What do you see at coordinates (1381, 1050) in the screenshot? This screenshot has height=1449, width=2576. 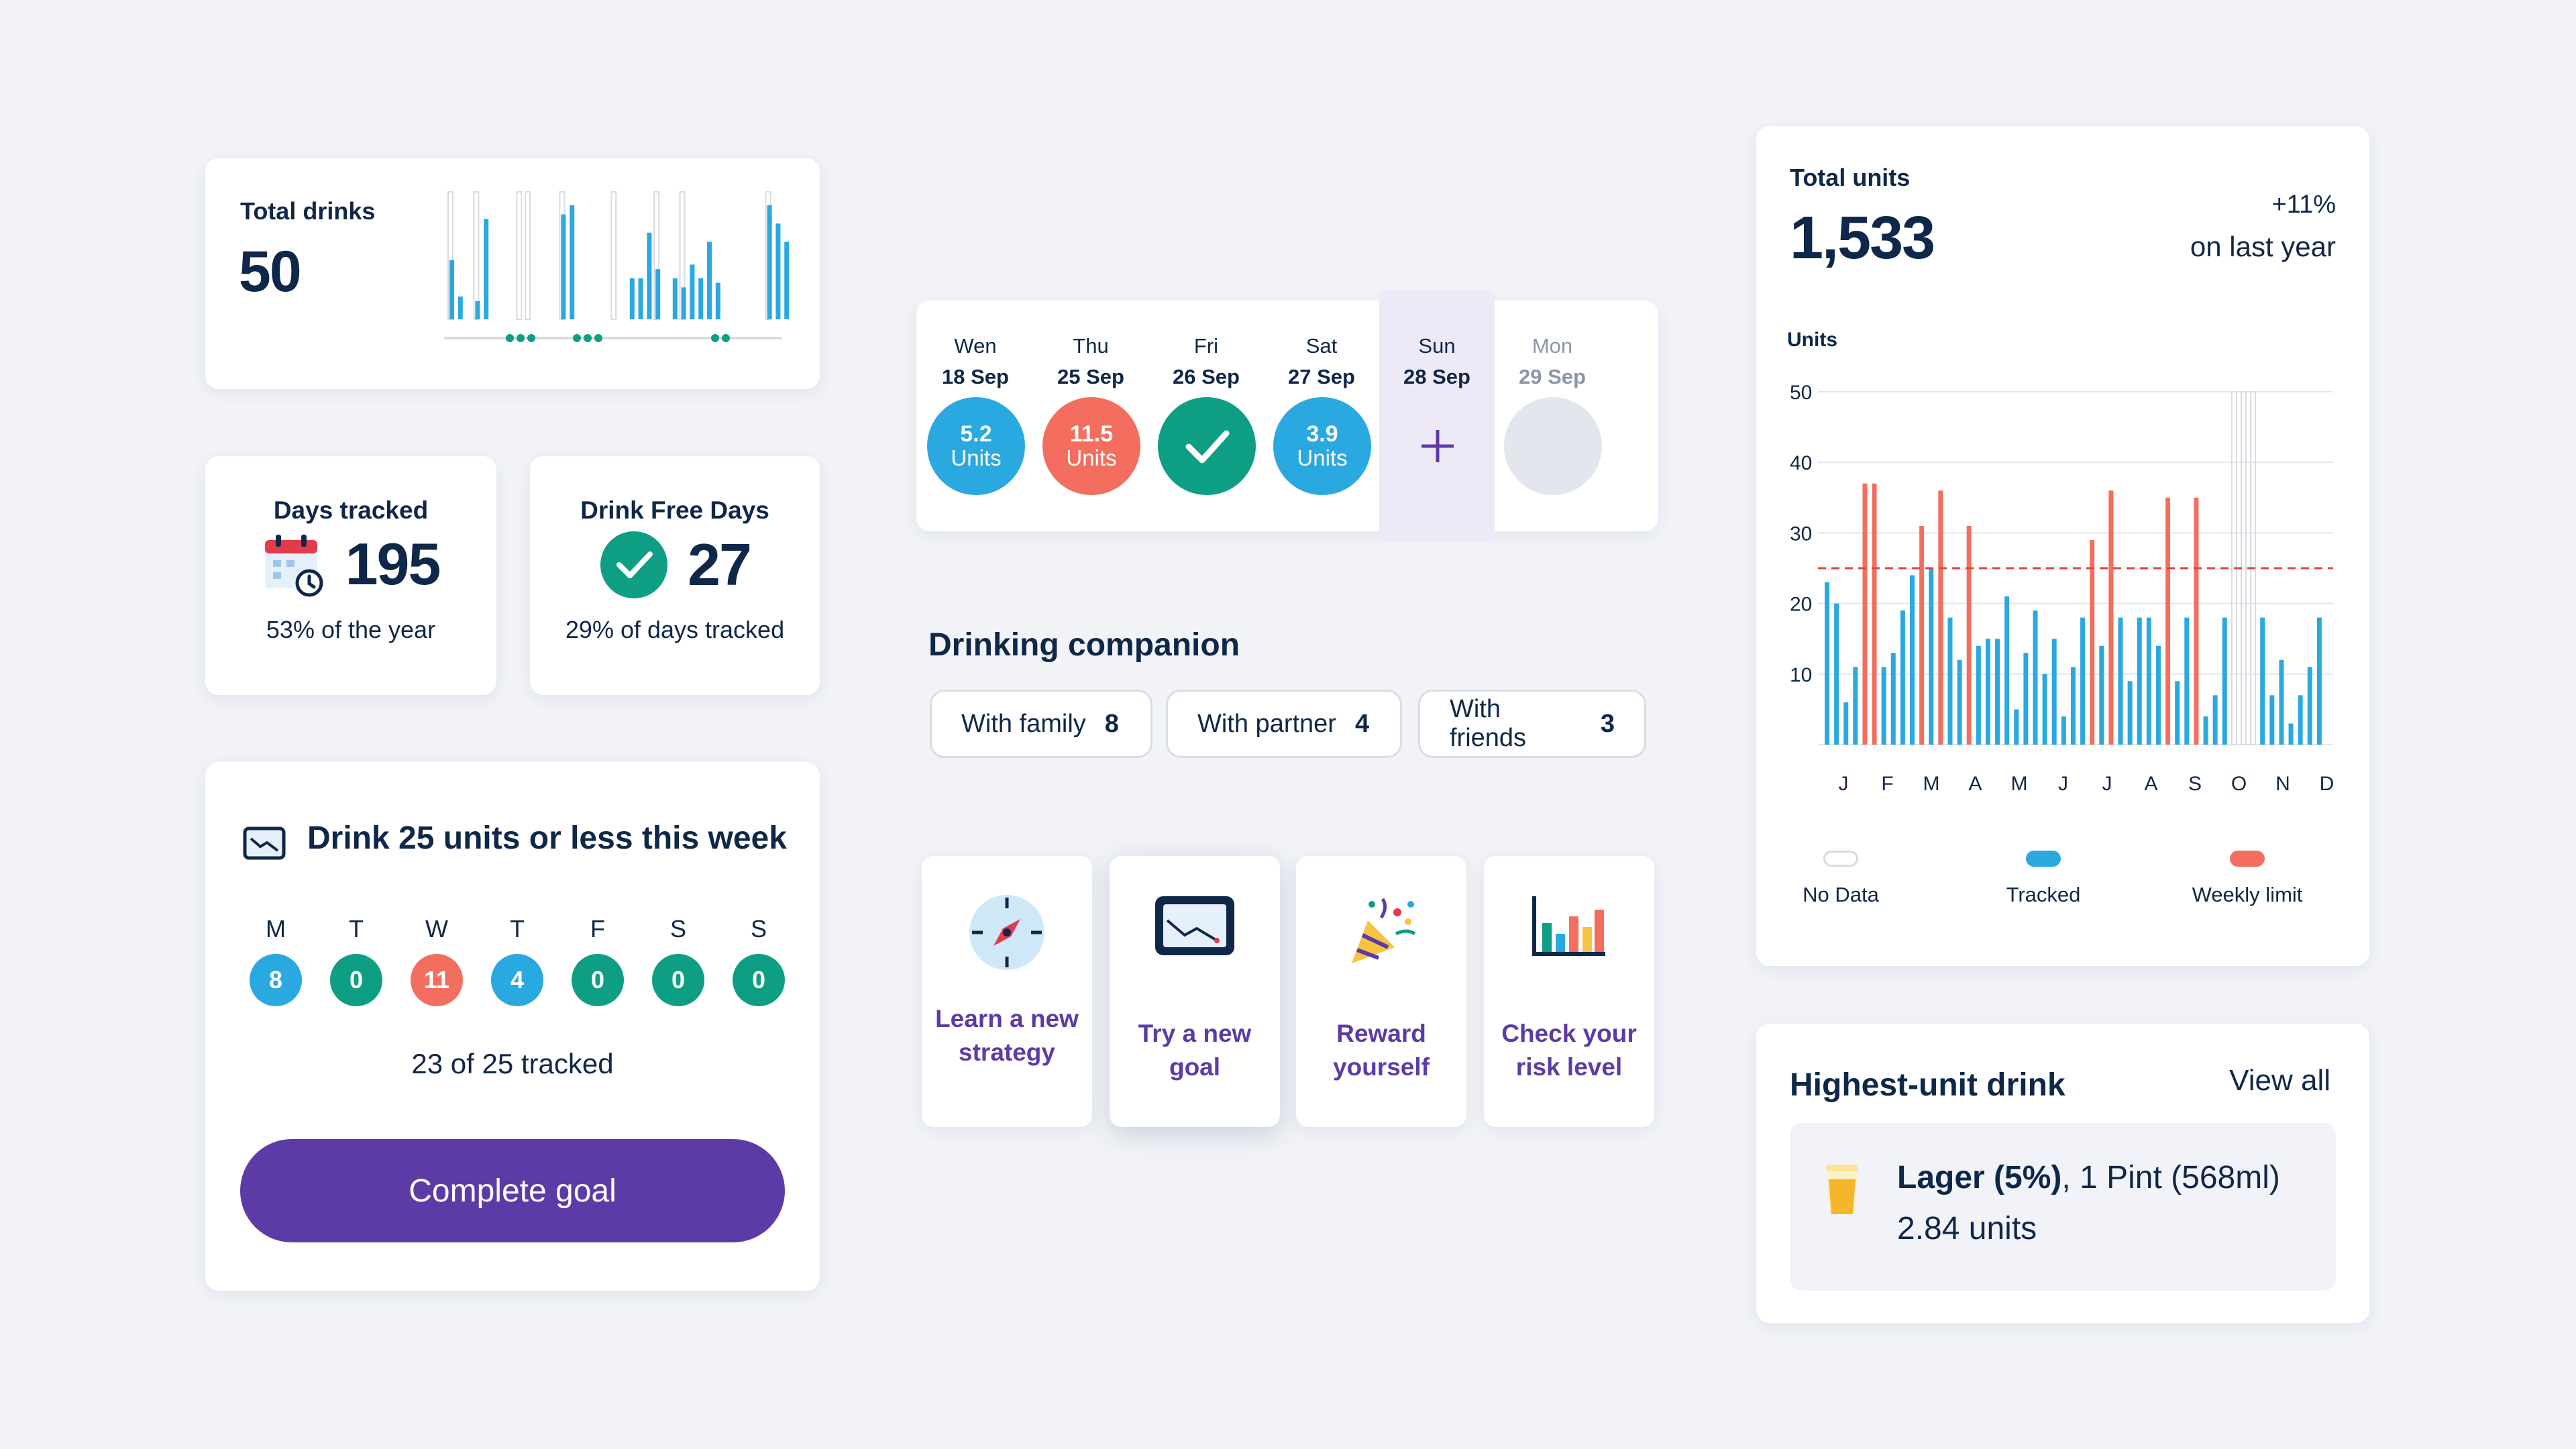 I see `tile-label: Reward yourself` at bounding box center [1381, 1050].